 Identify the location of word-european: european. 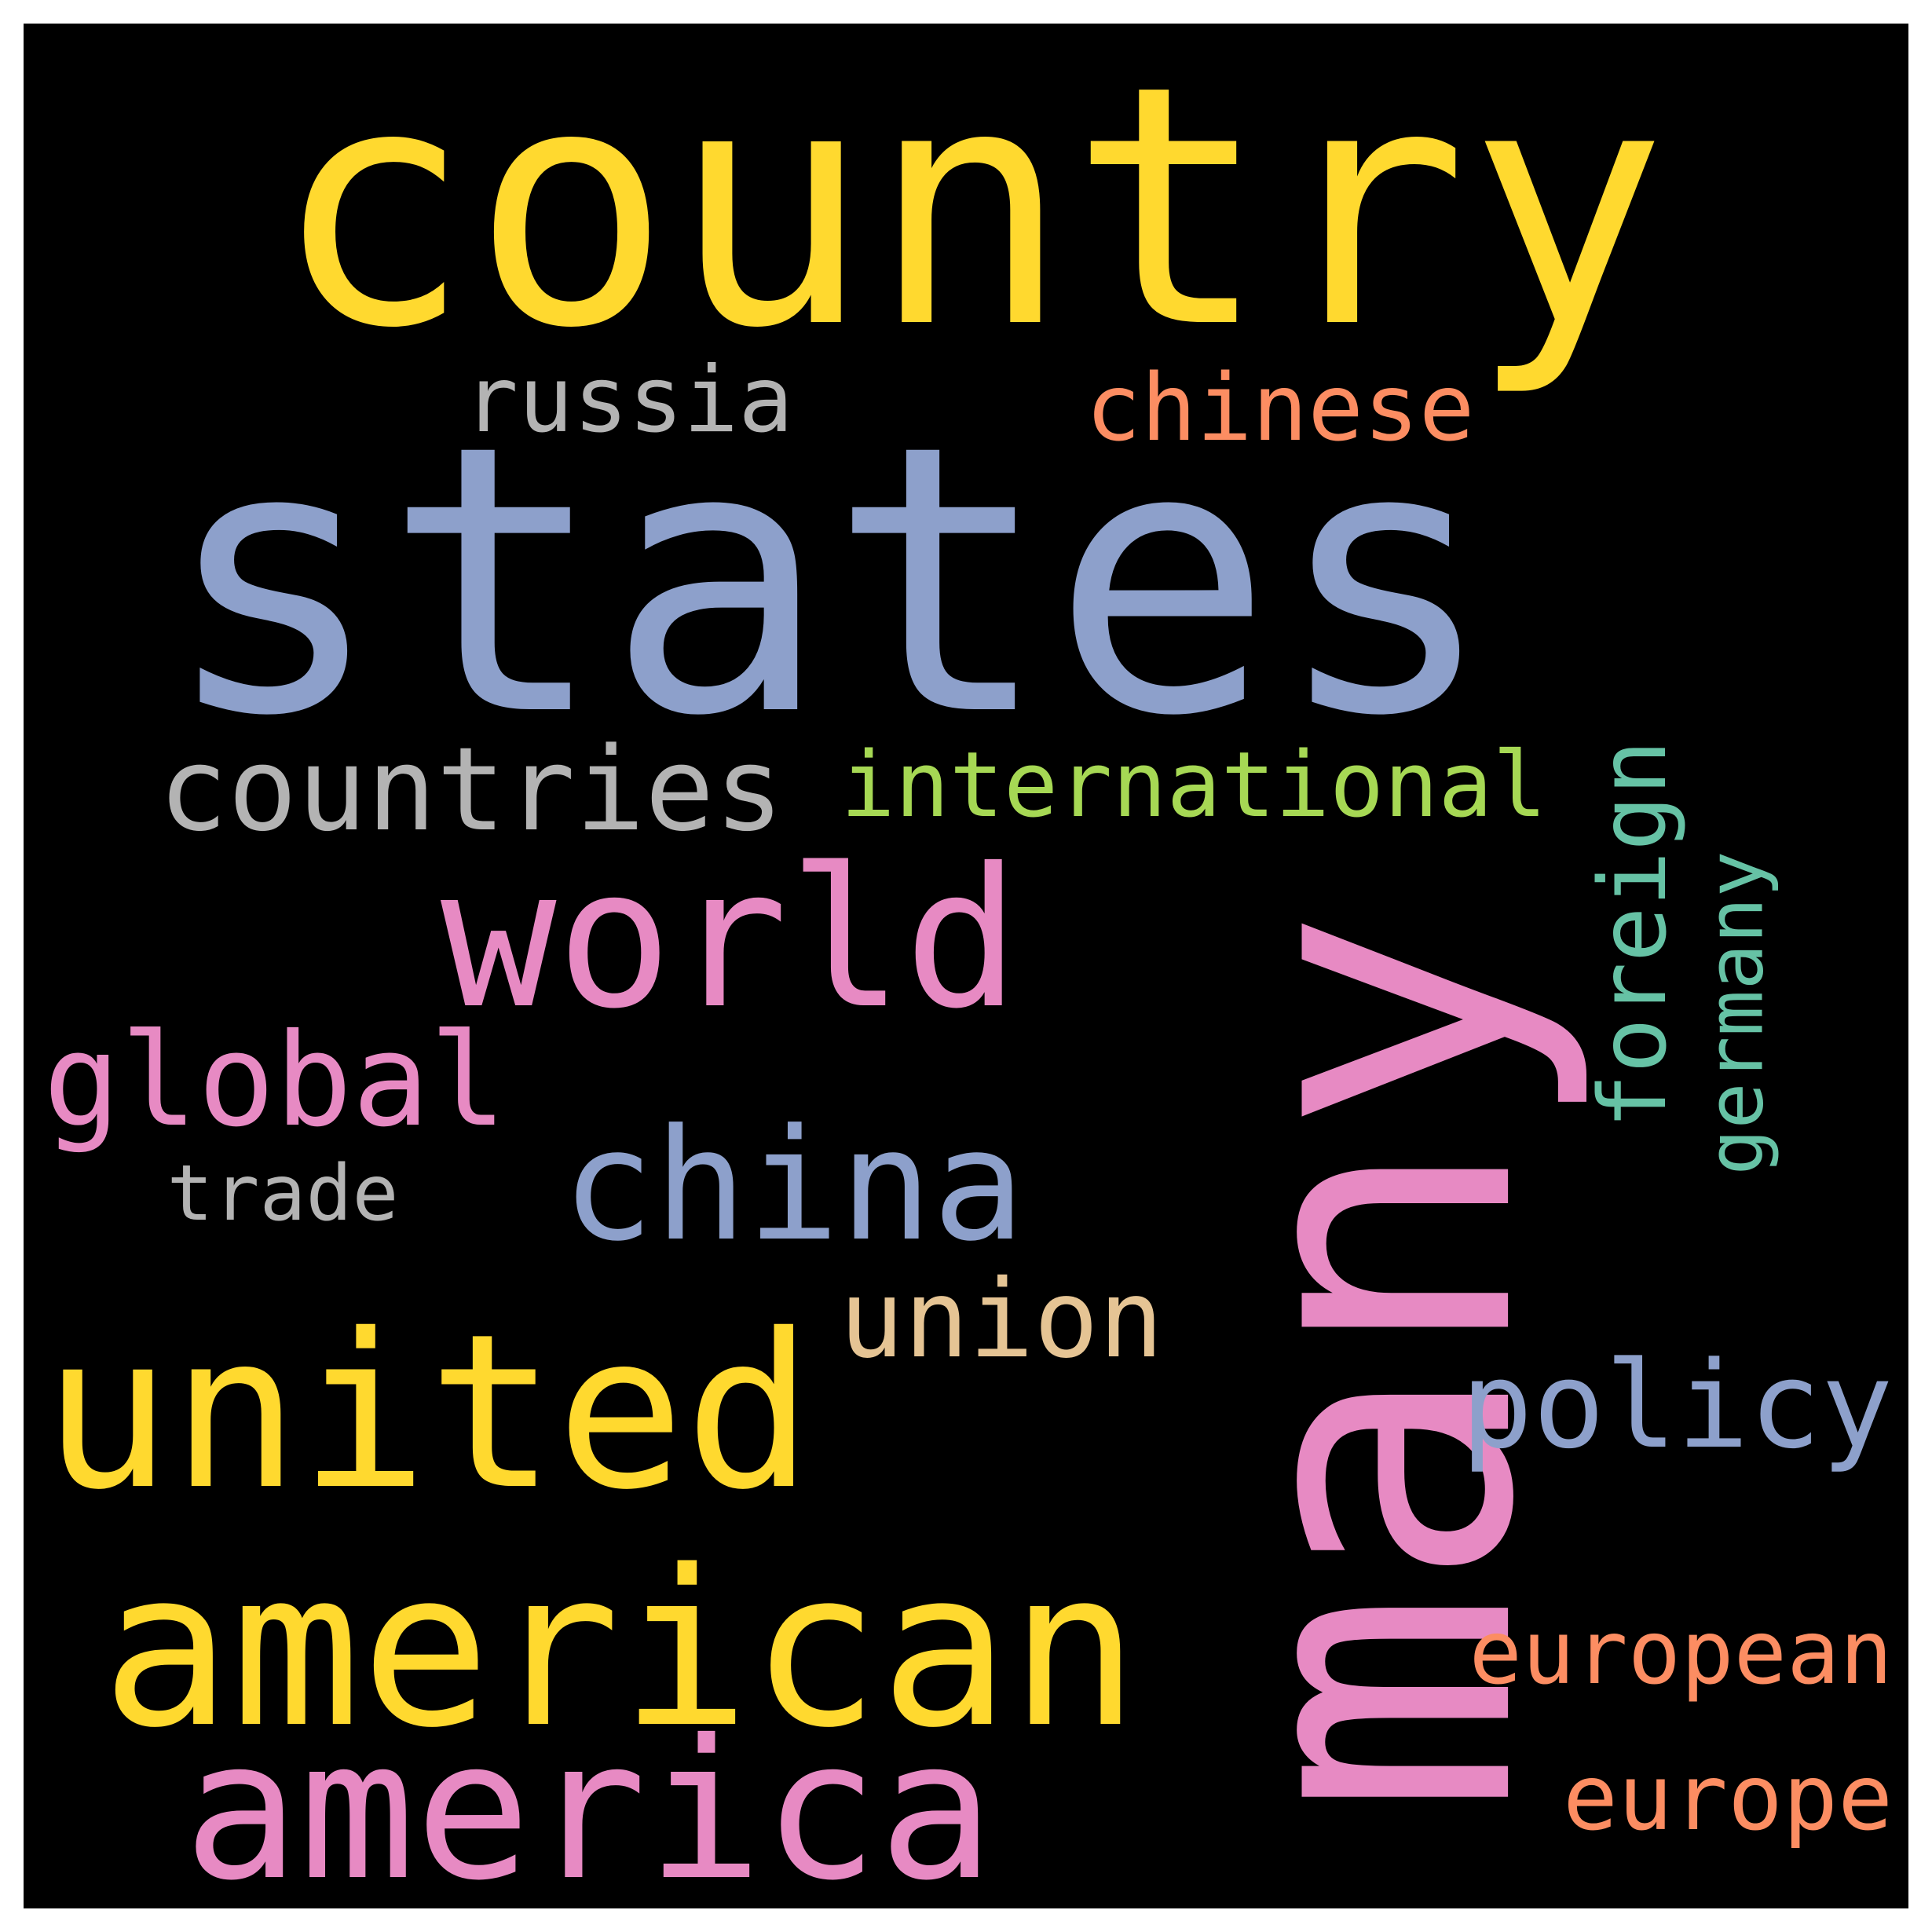
(1681, 1653).